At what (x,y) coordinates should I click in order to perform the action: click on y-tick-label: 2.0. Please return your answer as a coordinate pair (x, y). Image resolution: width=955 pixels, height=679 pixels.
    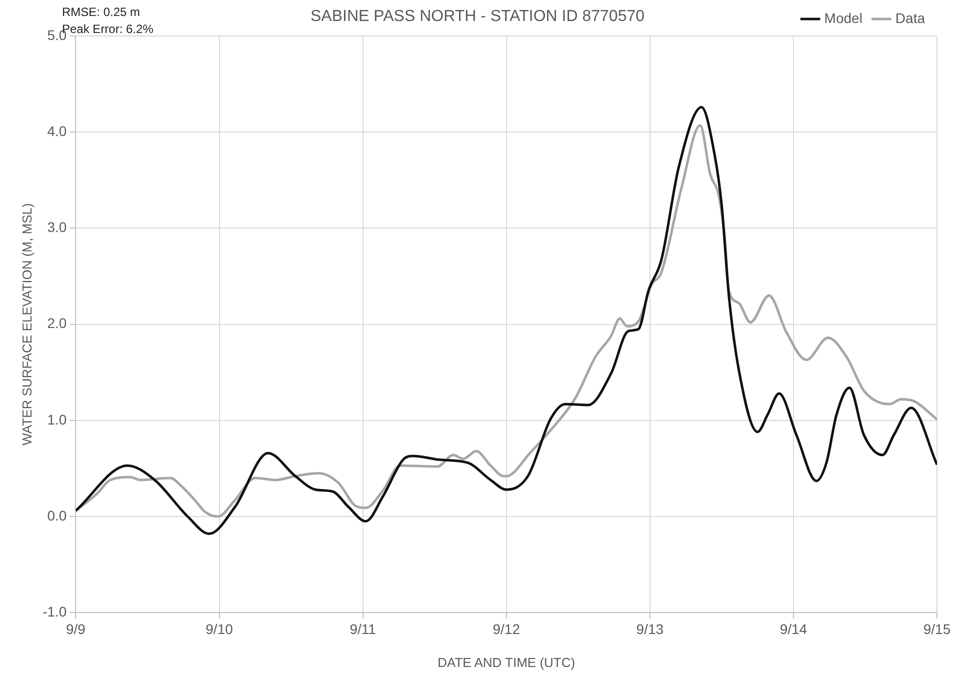
    Looking at the image, I should click on (57, 323).